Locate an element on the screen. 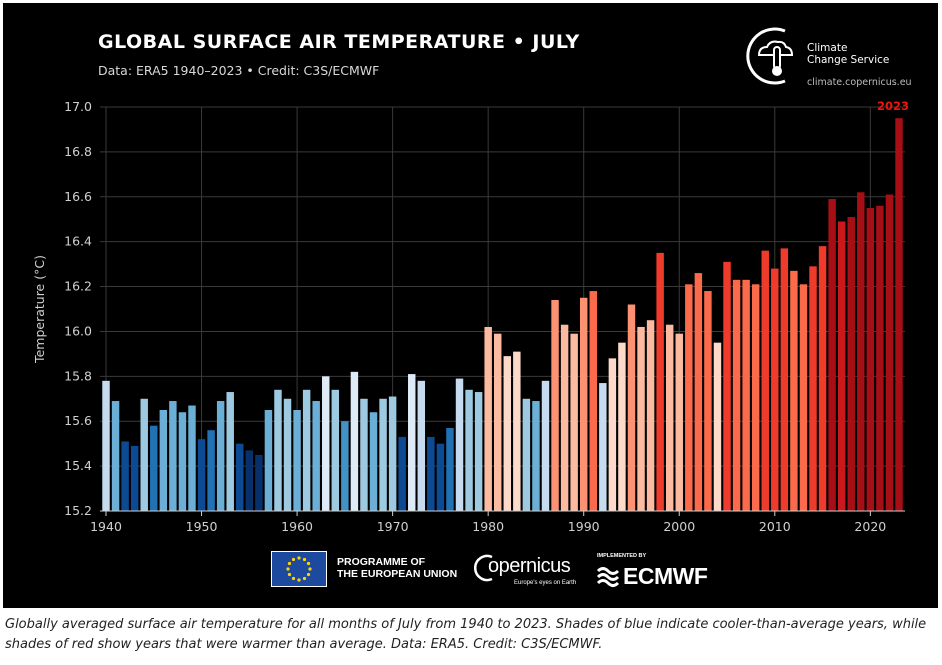 The image size is (942, 665). eu-flag-icon is located at coordinates (299, 569).